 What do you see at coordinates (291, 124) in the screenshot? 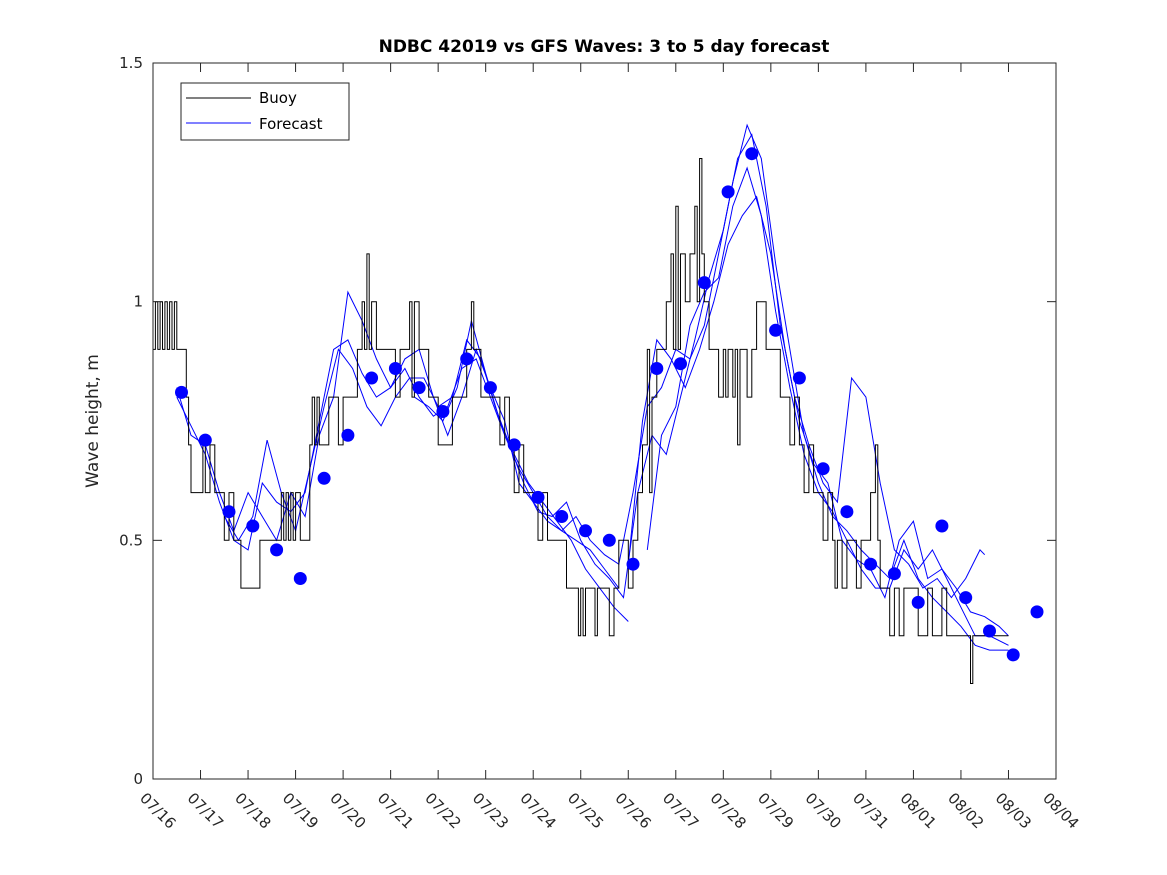
I see `legend-label-forecast: Forecast` at bounding box center [291, 124].